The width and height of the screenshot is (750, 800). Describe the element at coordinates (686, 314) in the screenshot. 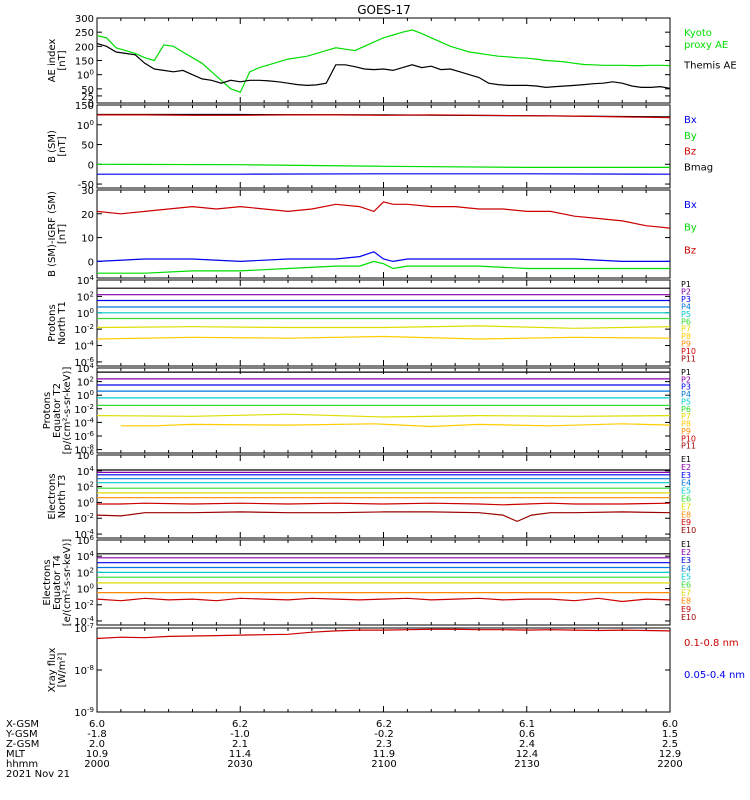

I see `channel-label: P5` at that location.